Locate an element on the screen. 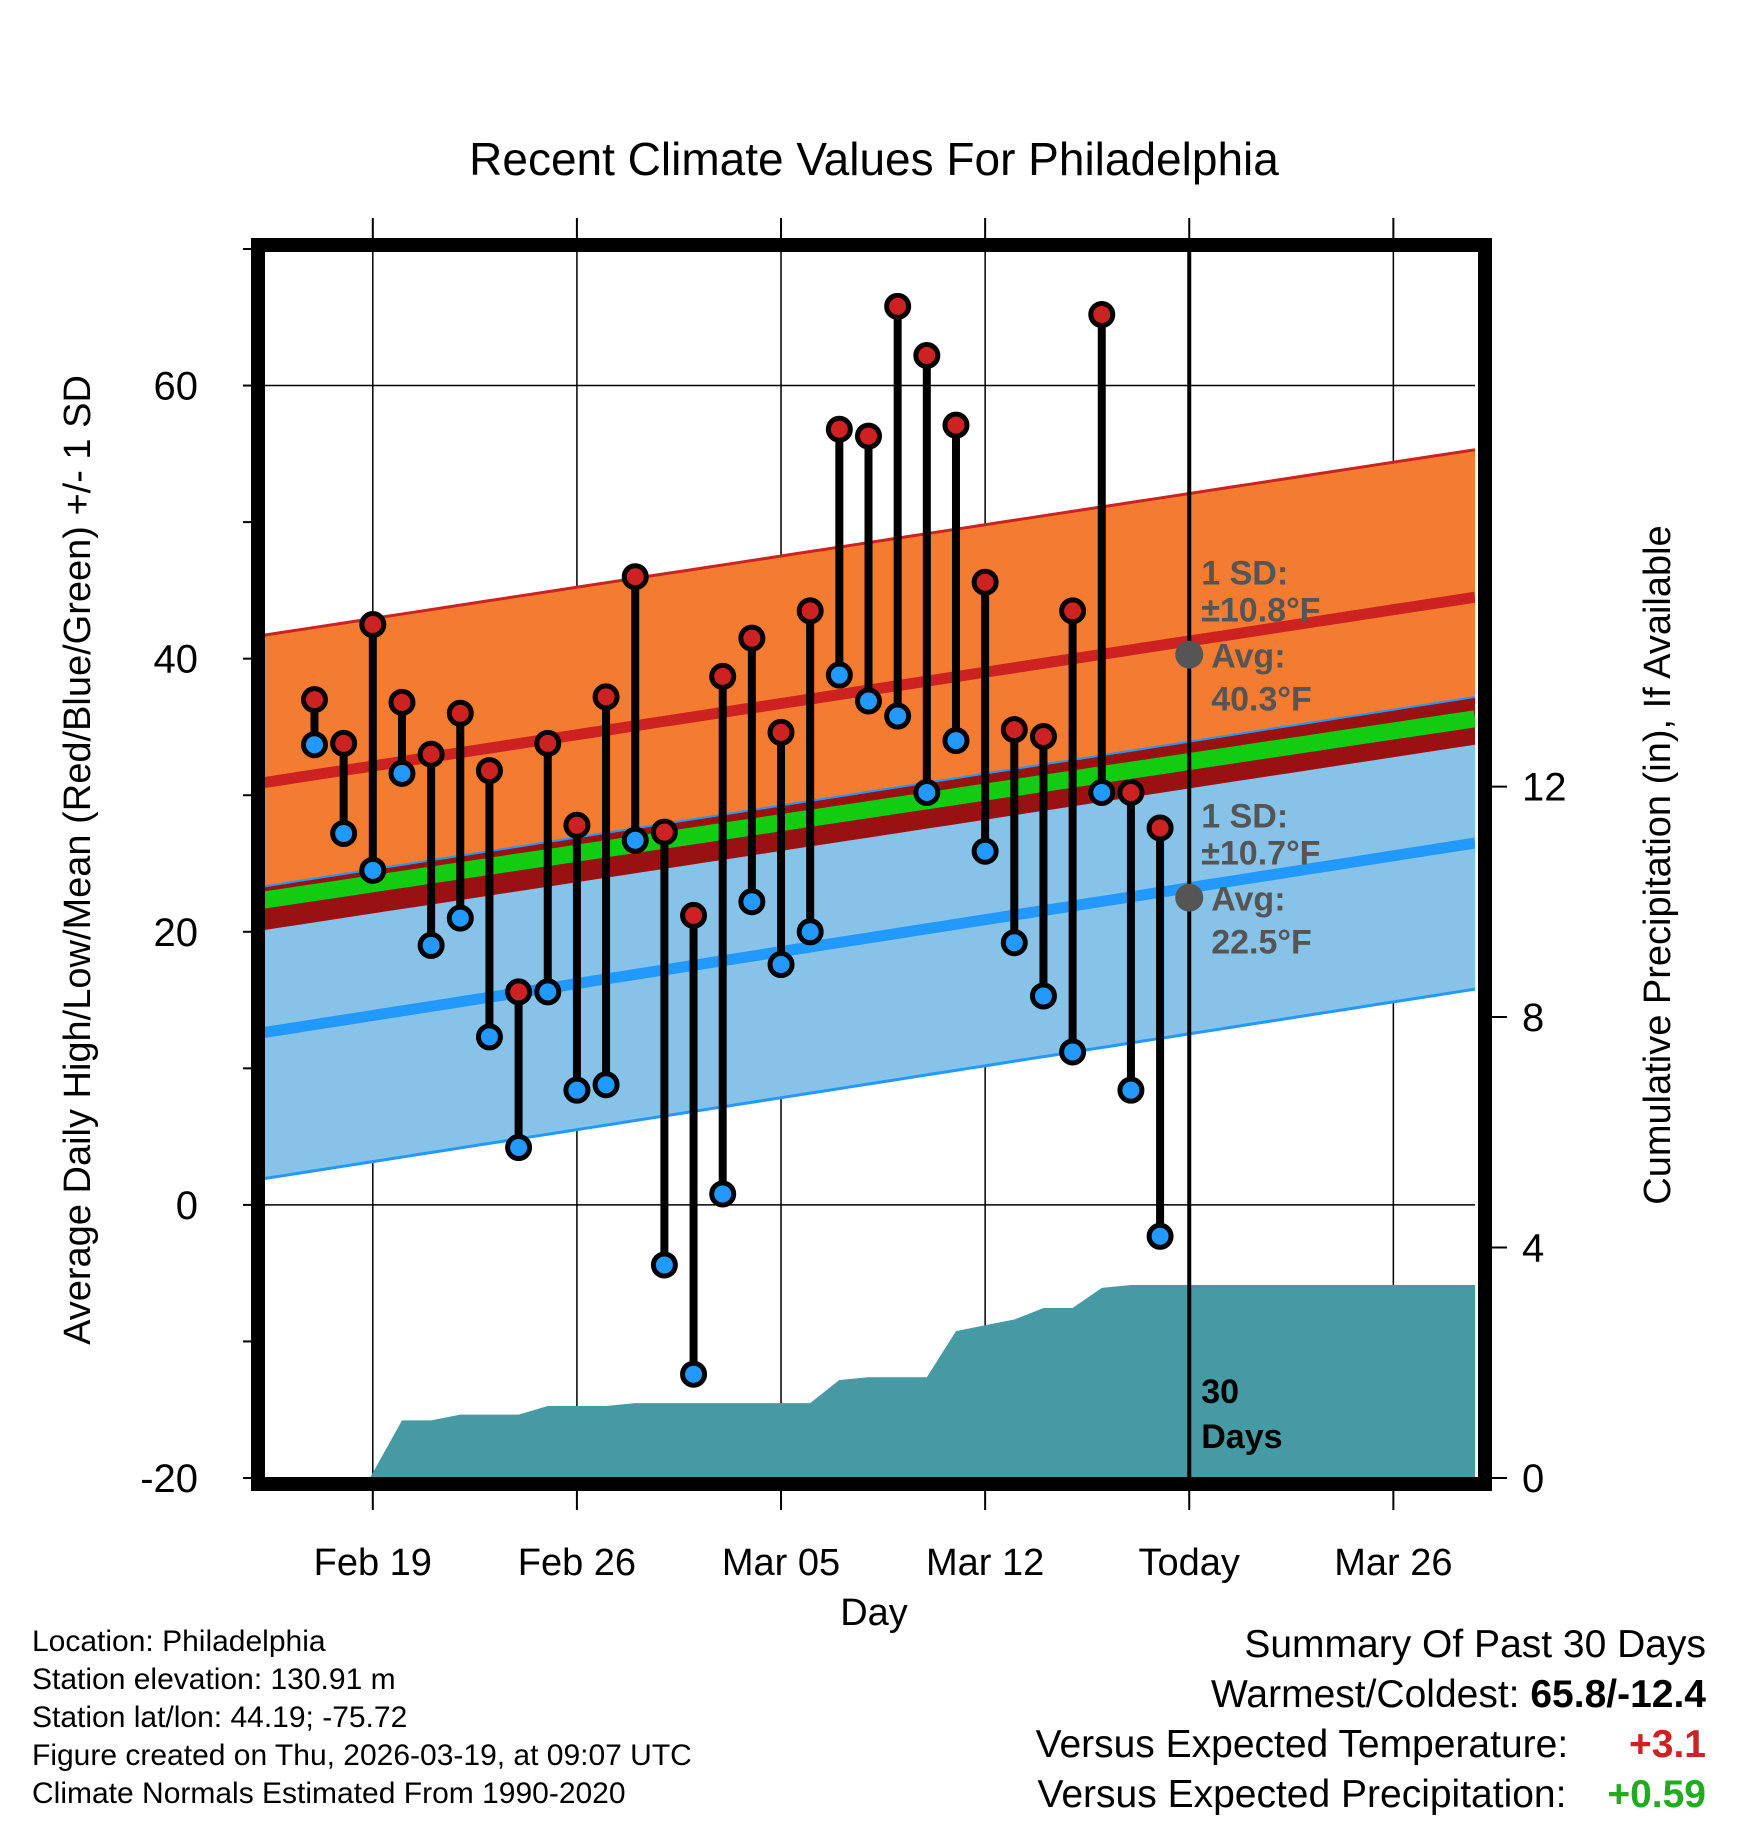 Image resolution: width=1748 pixels, height=1828 pixels. temp-row: Versus Expected Temperature: +3.1 is located at coordinates (1371, 1745).